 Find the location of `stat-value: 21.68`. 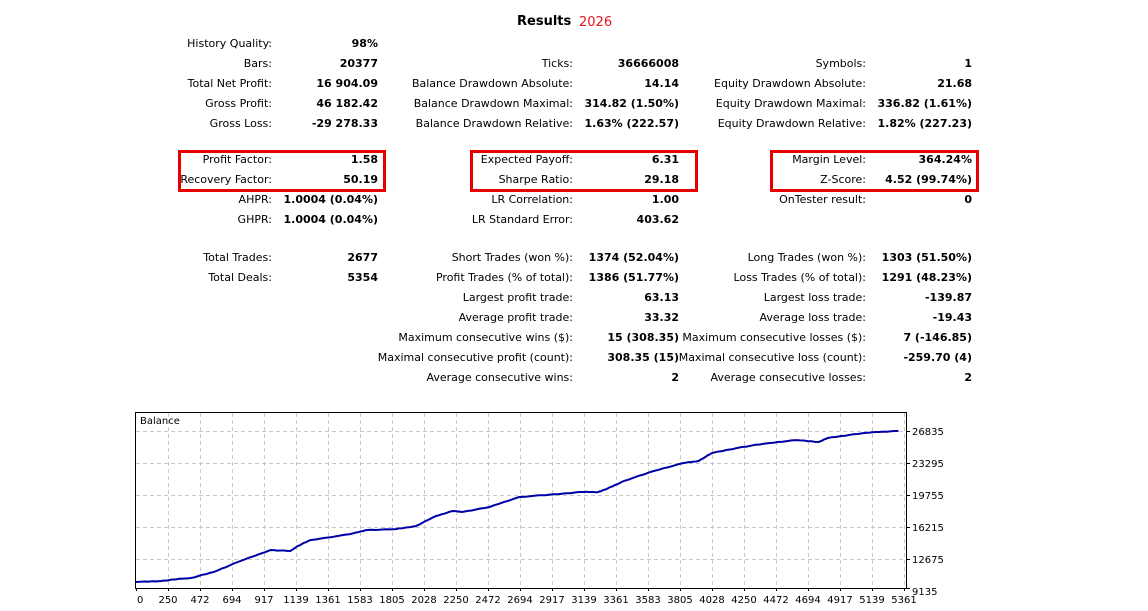

stat-value: 21.68 is located at coordinates (954, 83).